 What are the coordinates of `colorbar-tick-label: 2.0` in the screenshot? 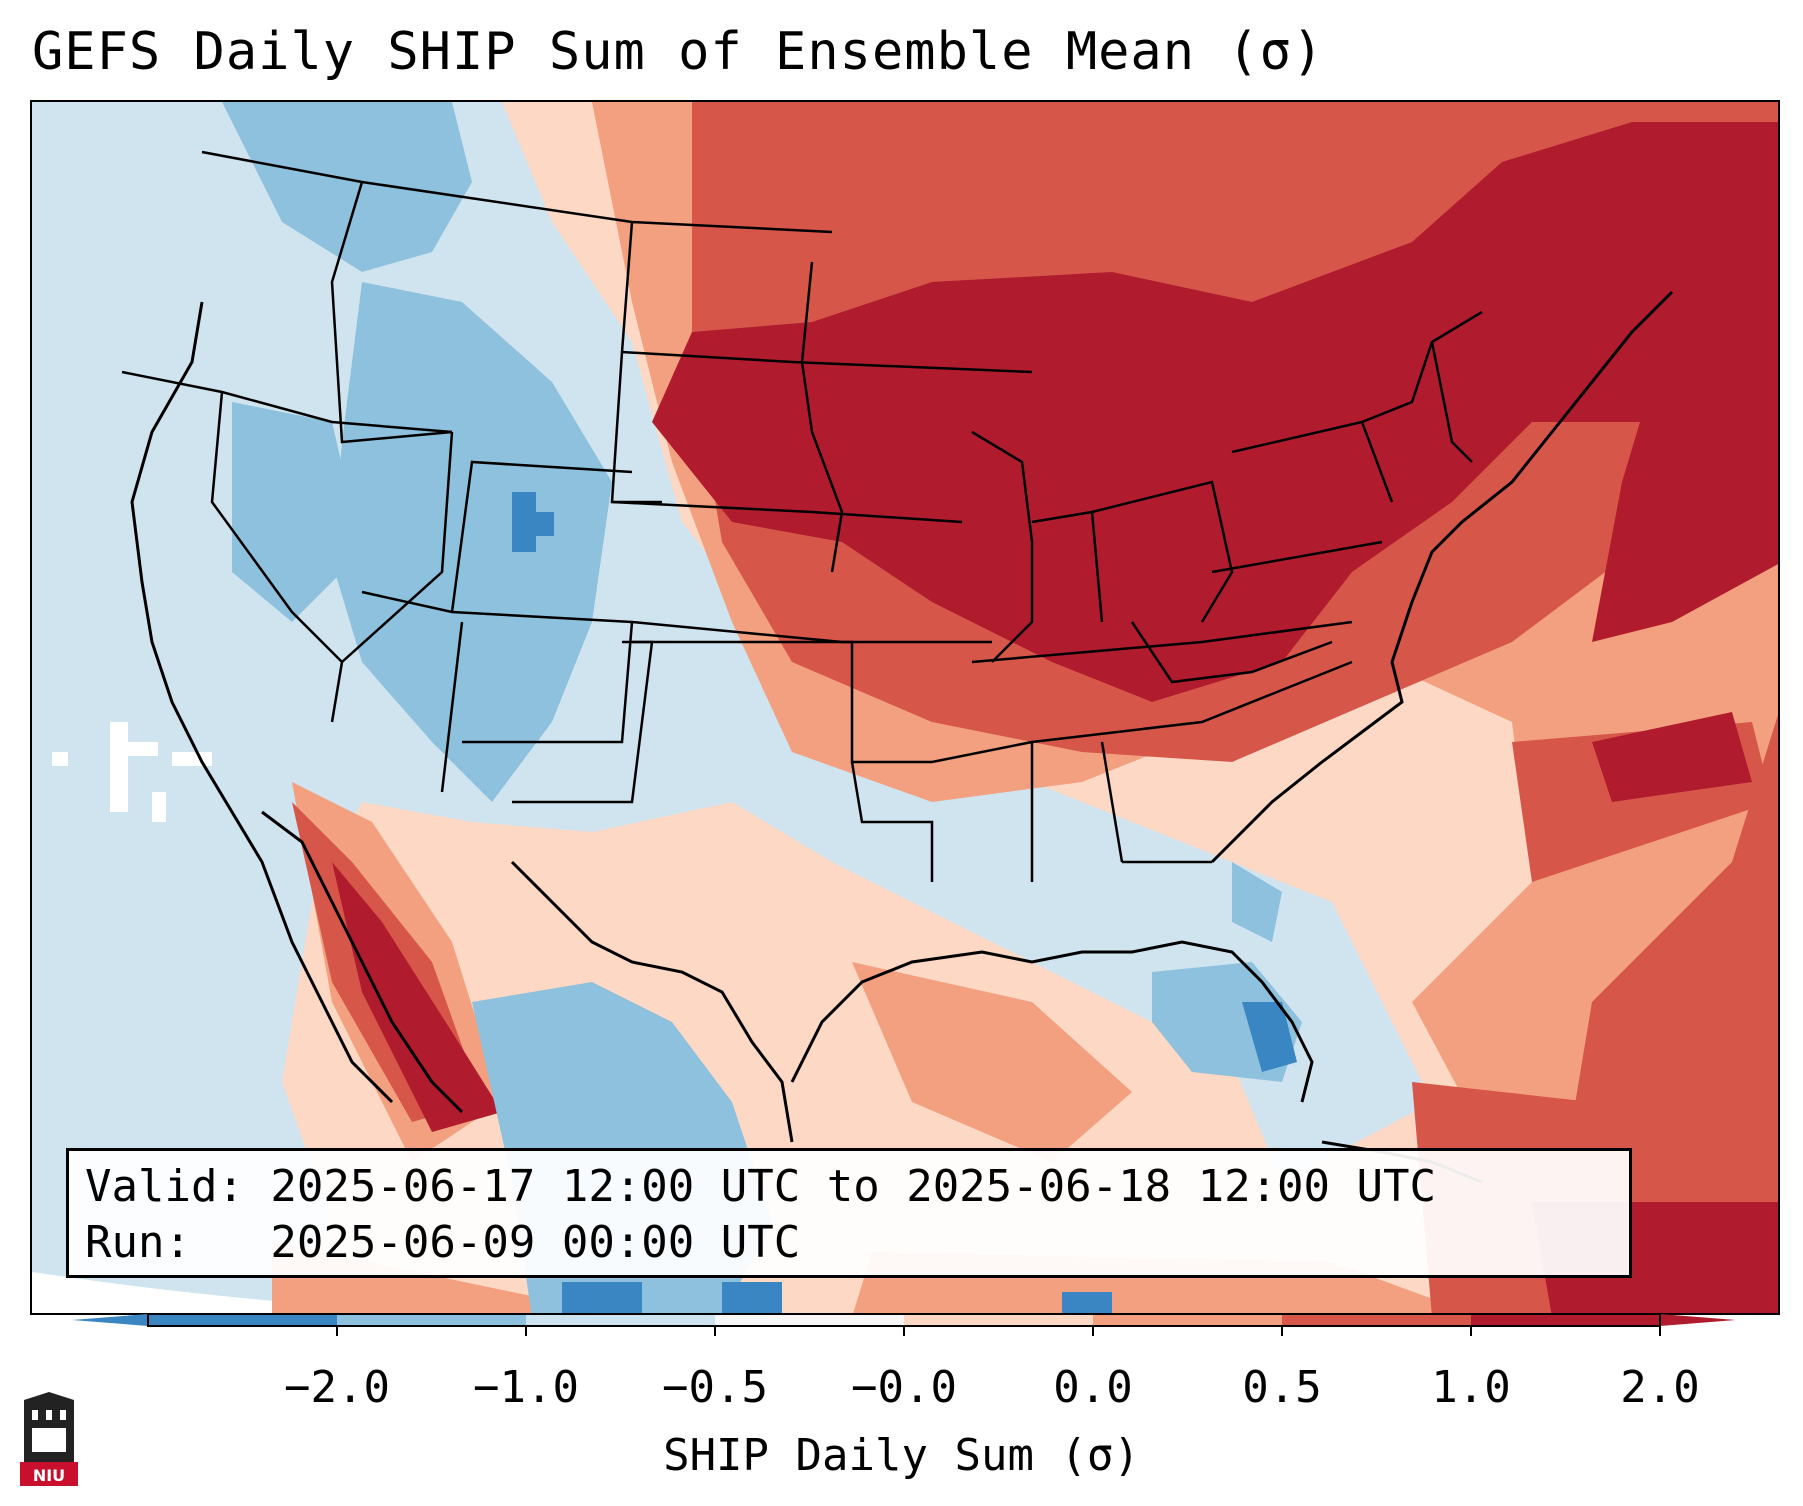 It's located at (1660, 1387).